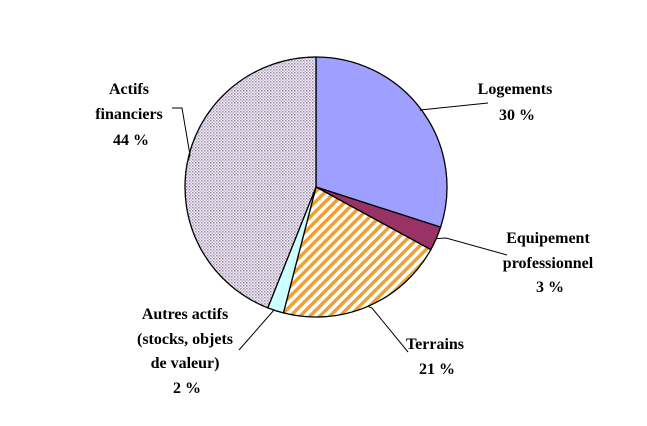 The height and width of the screenshot is (426, 647). What do you see at coordinates (454, 107) in the screenshot?
I see `leader-line-logements` at bounding box center [454, 107].